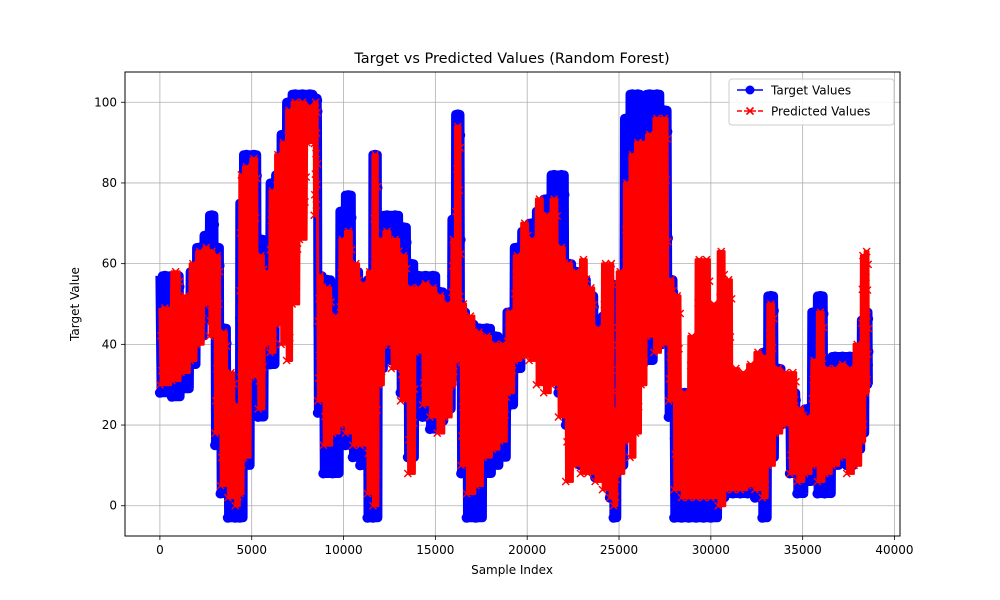  What do you see at coordinates (160, 550) in the screenshot?
I see `x-tick-label-0: 0` at bounding box center [160, 550].